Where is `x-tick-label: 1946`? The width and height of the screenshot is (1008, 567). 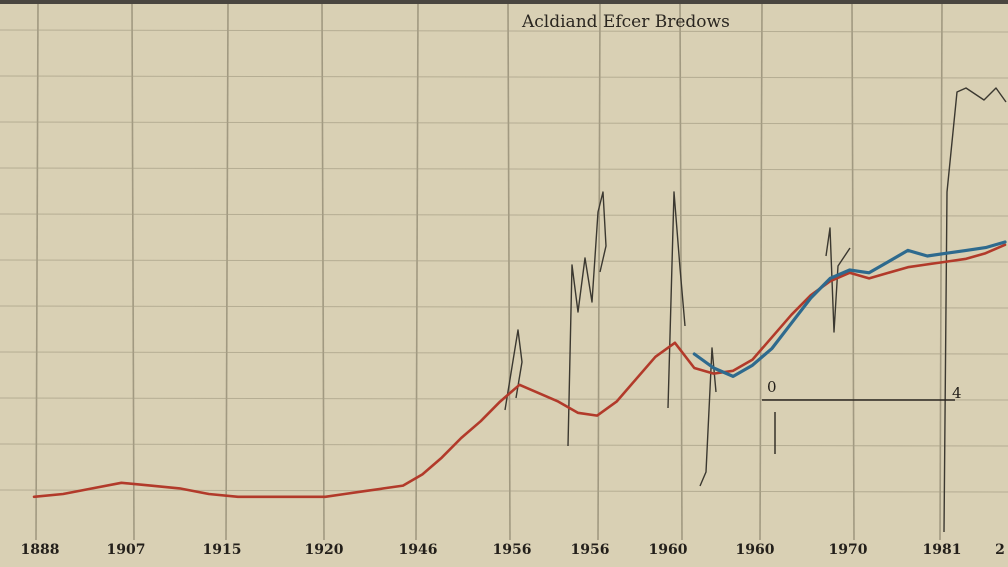
x-tick-label: 1946 is located at coordinates (418, 550).